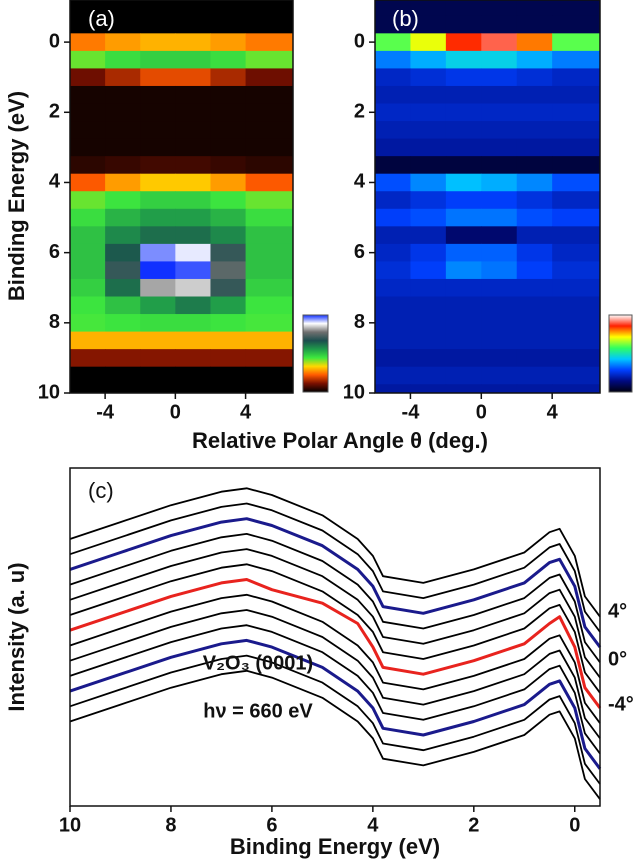 This screenshot has height=859, width=640. What do you see at coordinates (70, 825) in the screenshot?
I see `x-tick-label: 10` at bounding box center [70, 825].